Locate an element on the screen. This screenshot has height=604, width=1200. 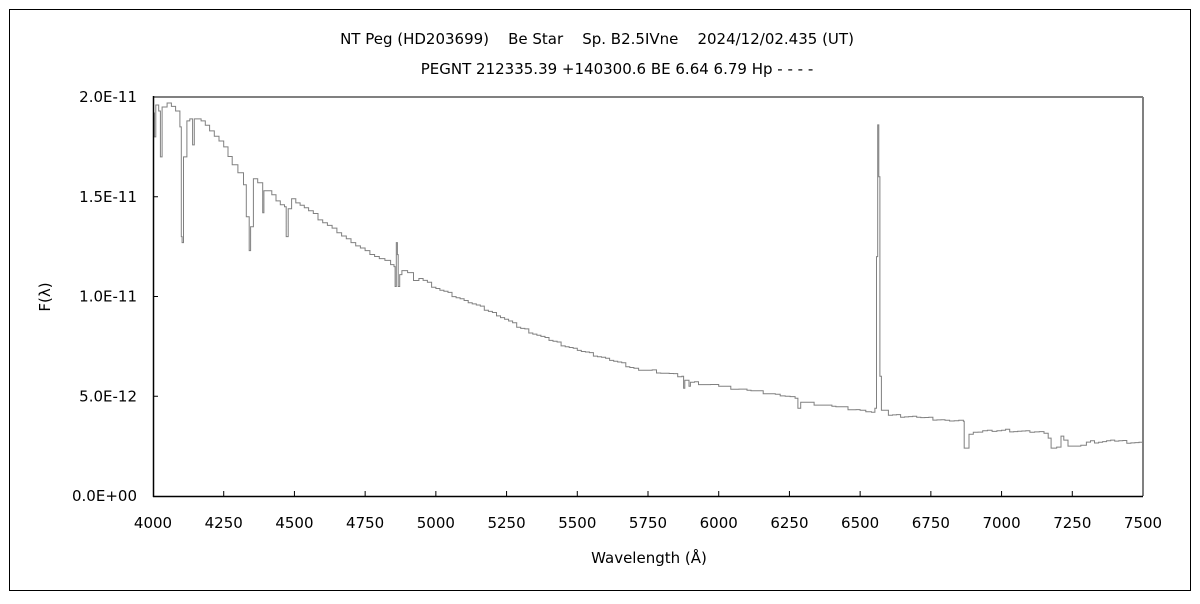
y-tick-label: 2.0E-11 is located at coordinates (108, 97).